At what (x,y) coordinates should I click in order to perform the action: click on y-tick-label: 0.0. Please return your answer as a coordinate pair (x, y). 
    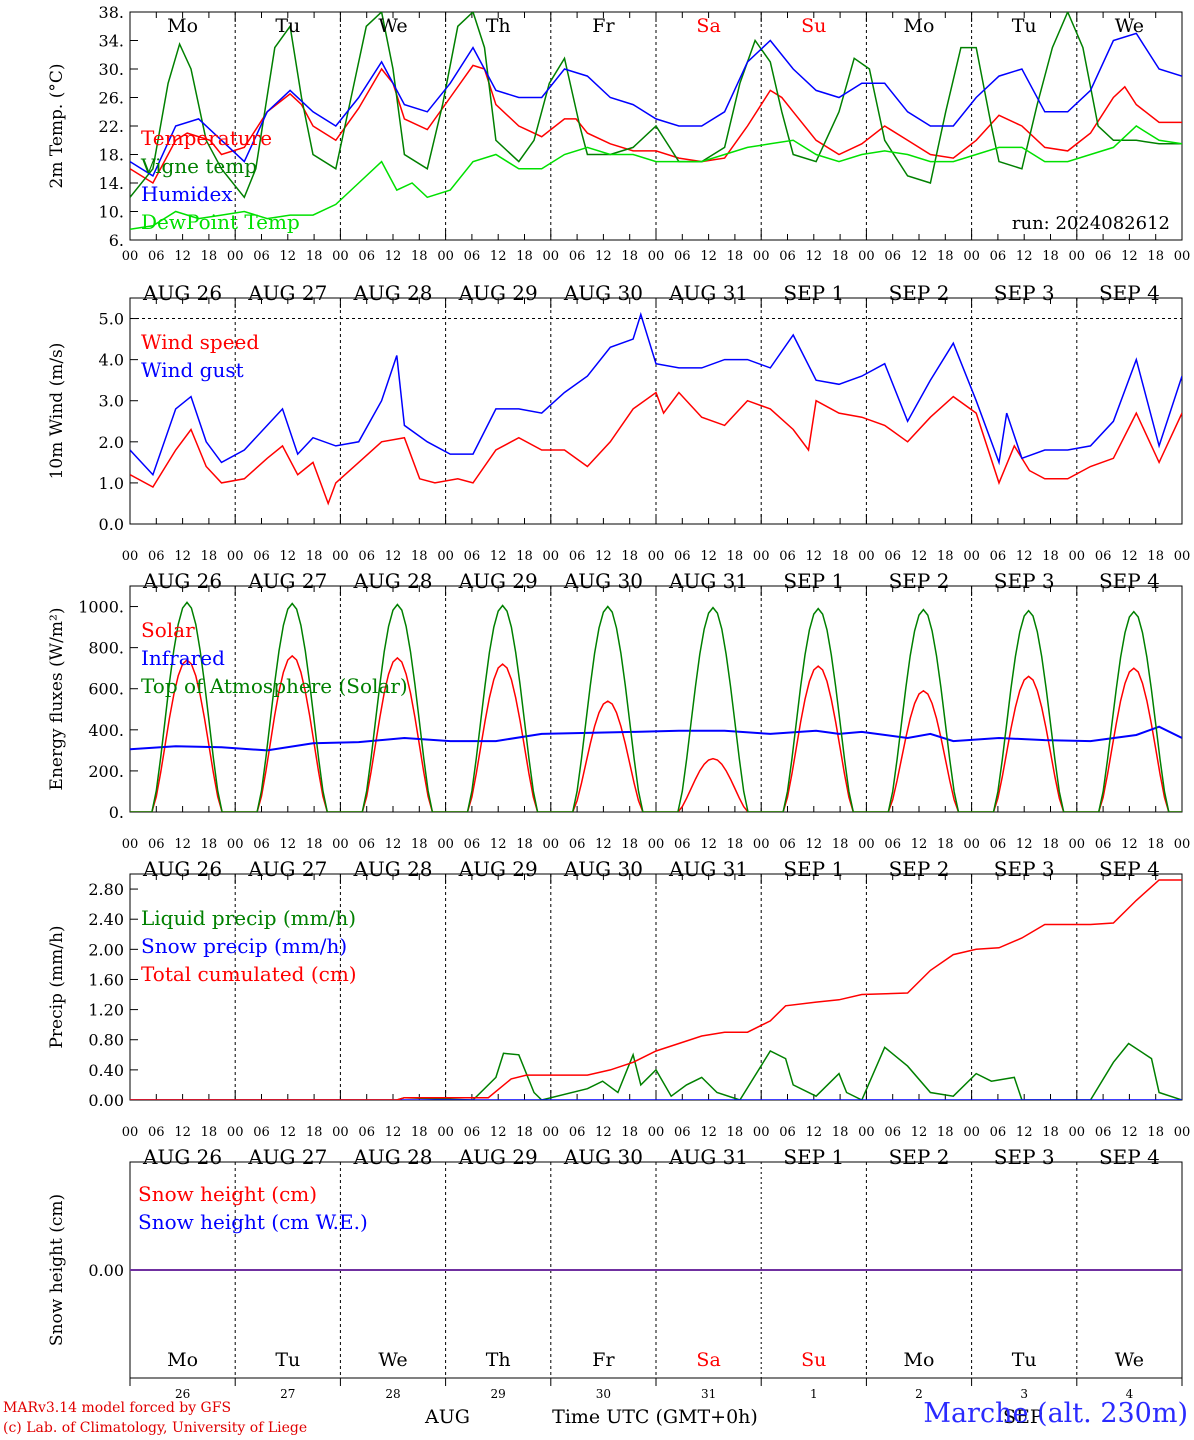
    Looking at the image, I should click on (111, 524).